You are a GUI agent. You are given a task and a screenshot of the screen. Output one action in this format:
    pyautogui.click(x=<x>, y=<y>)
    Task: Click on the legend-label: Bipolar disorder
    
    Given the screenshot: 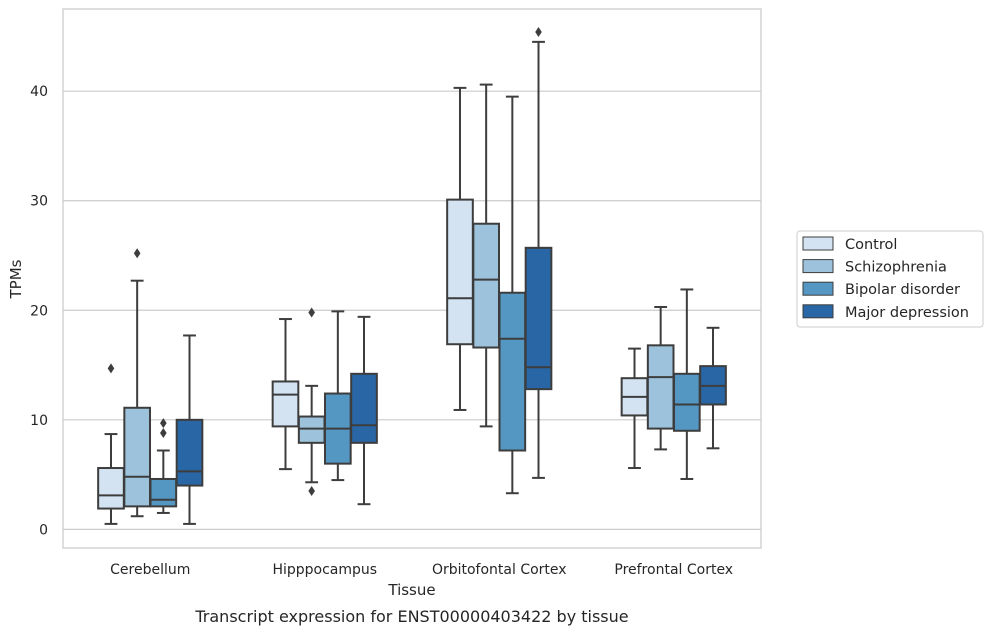 What is the action you would take?
    pyautogui.click(x=902, y=290)
    